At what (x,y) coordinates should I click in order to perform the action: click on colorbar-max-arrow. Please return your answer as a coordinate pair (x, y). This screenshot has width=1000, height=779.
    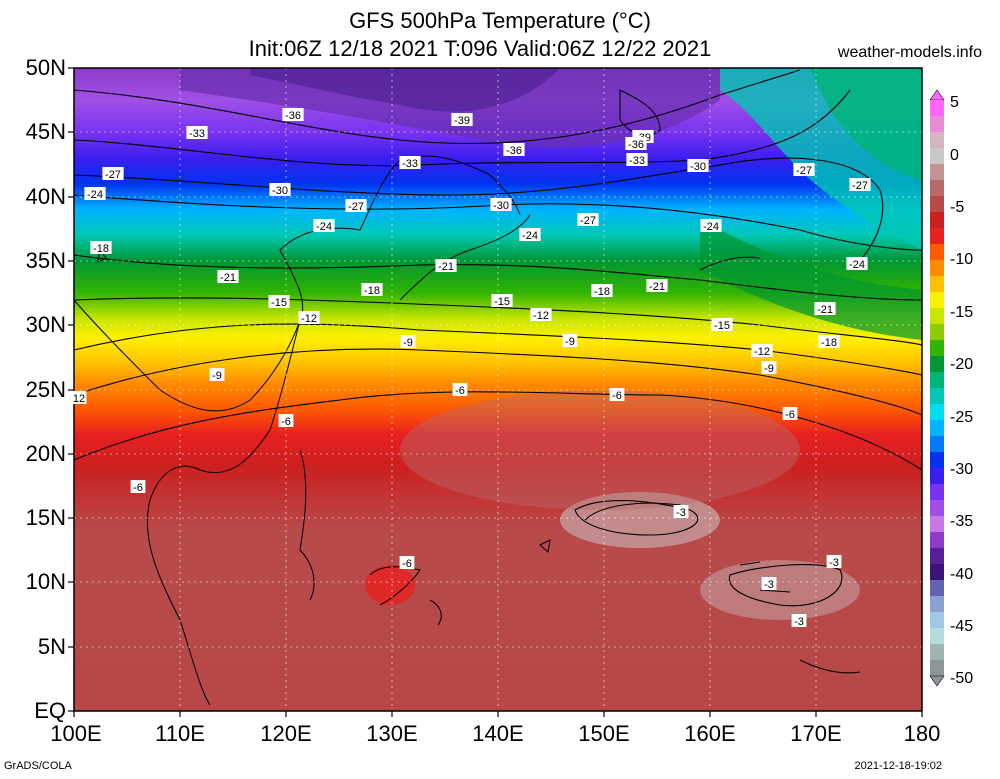
    Looking at the image, I should click on (937, 95).